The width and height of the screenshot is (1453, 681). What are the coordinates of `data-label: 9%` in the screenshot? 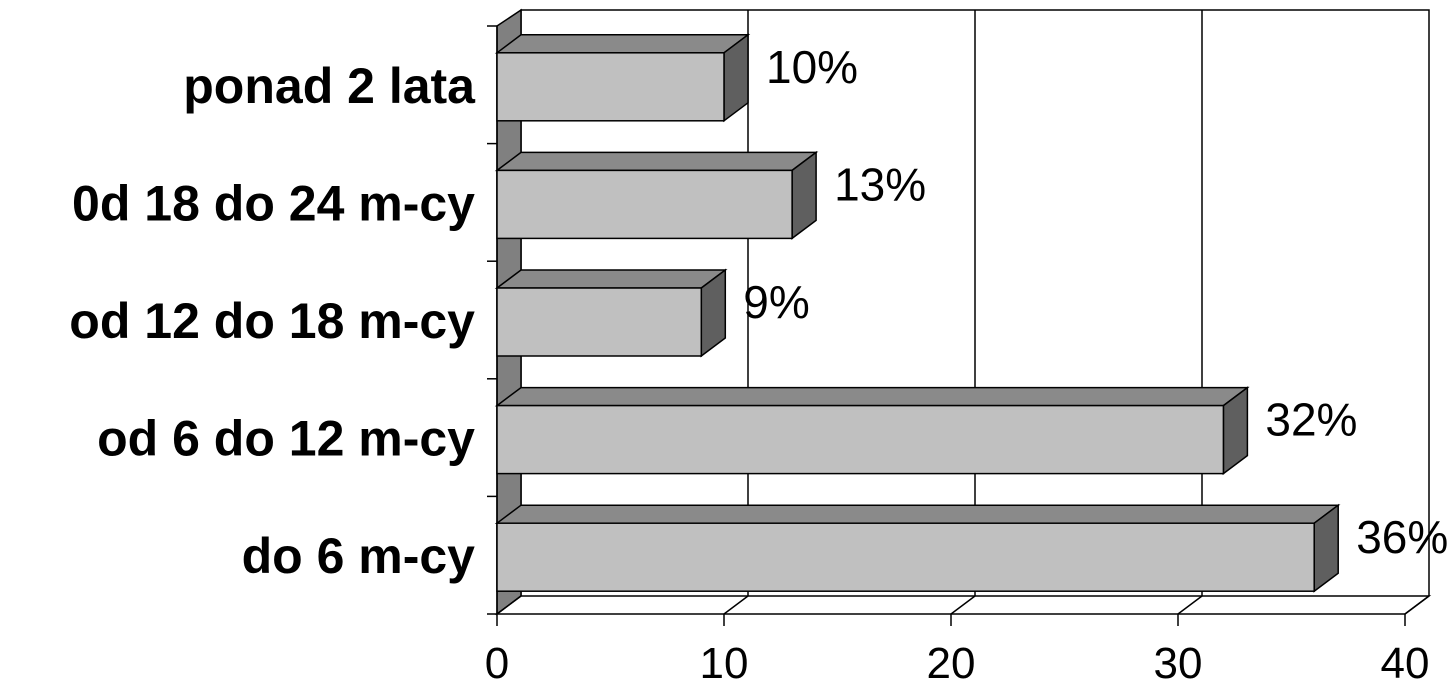 It's located at (776, 302).